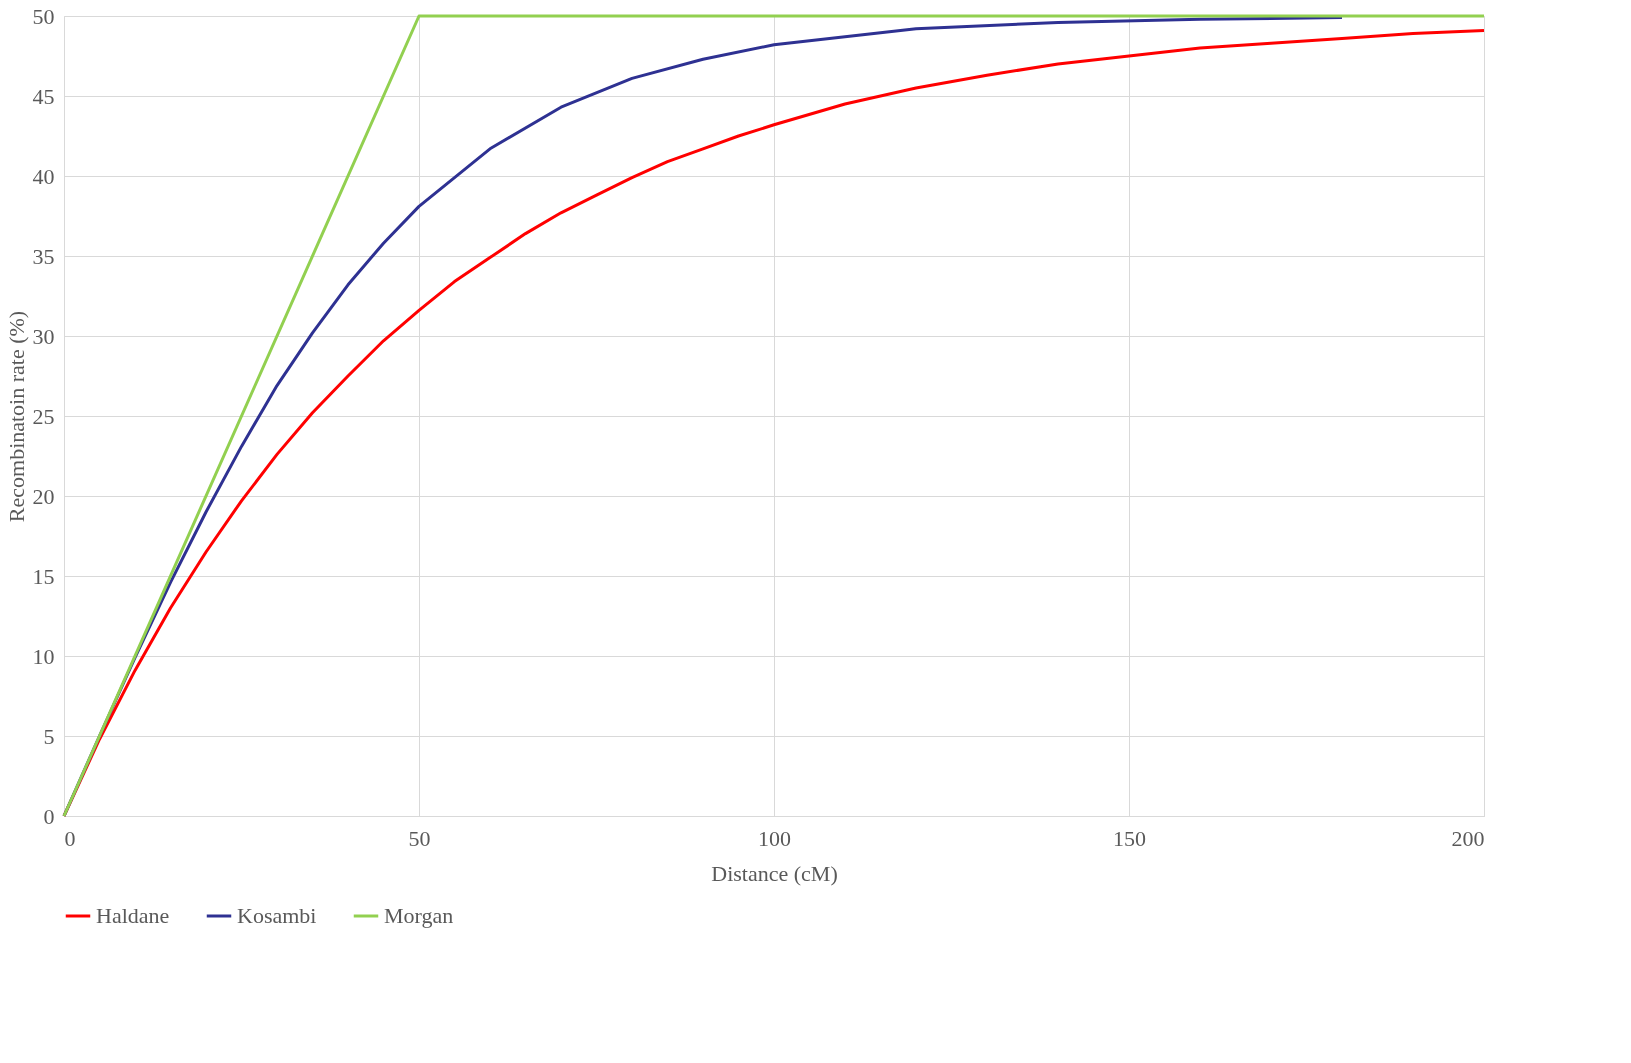  I want to click on y-tick-label: 35, so click(43, 256).